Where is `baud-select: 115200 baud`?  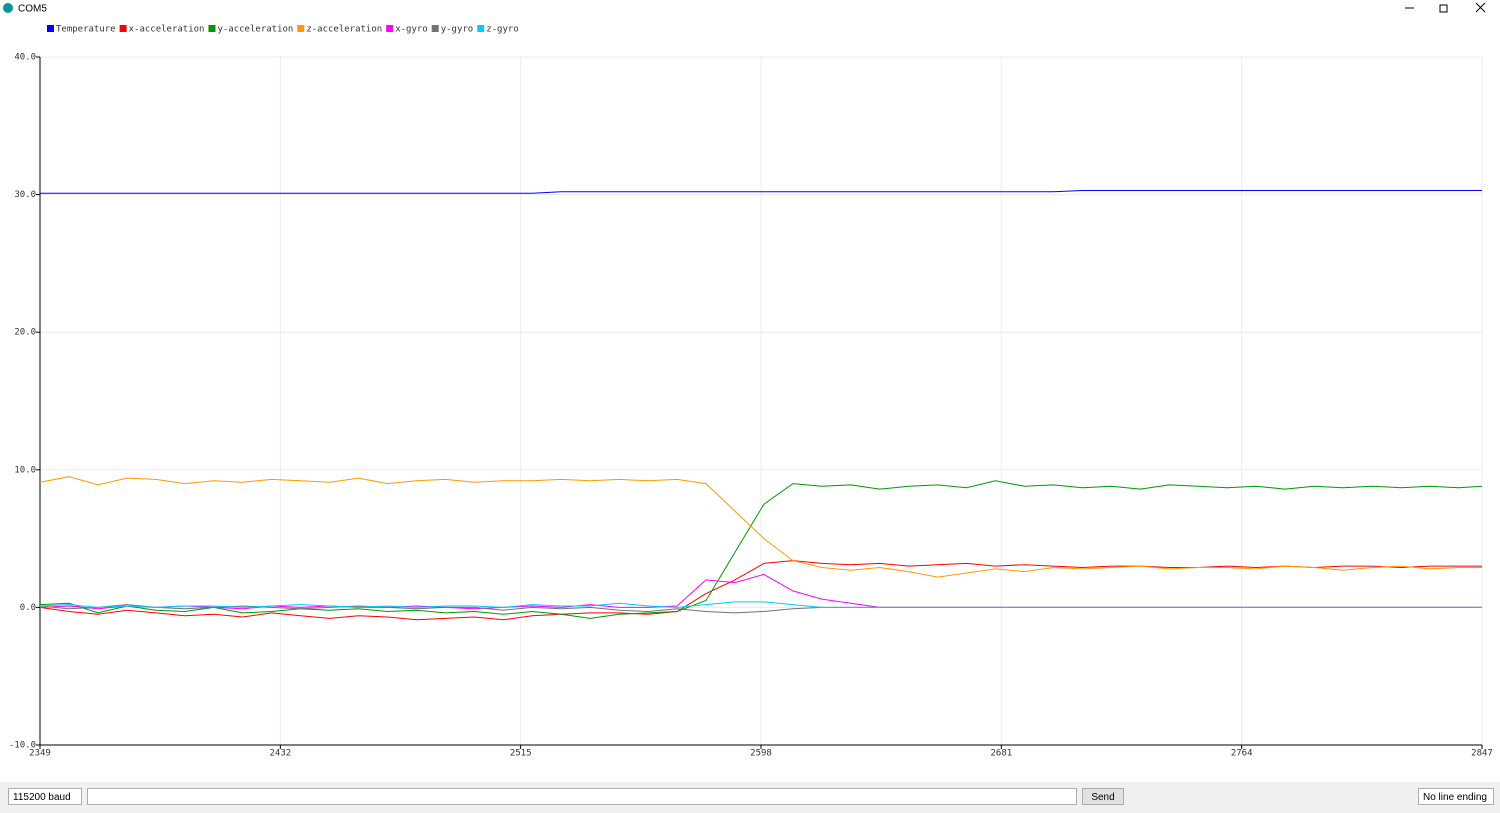 baud-select: 115200 baud is located at coordinates (45, 796).